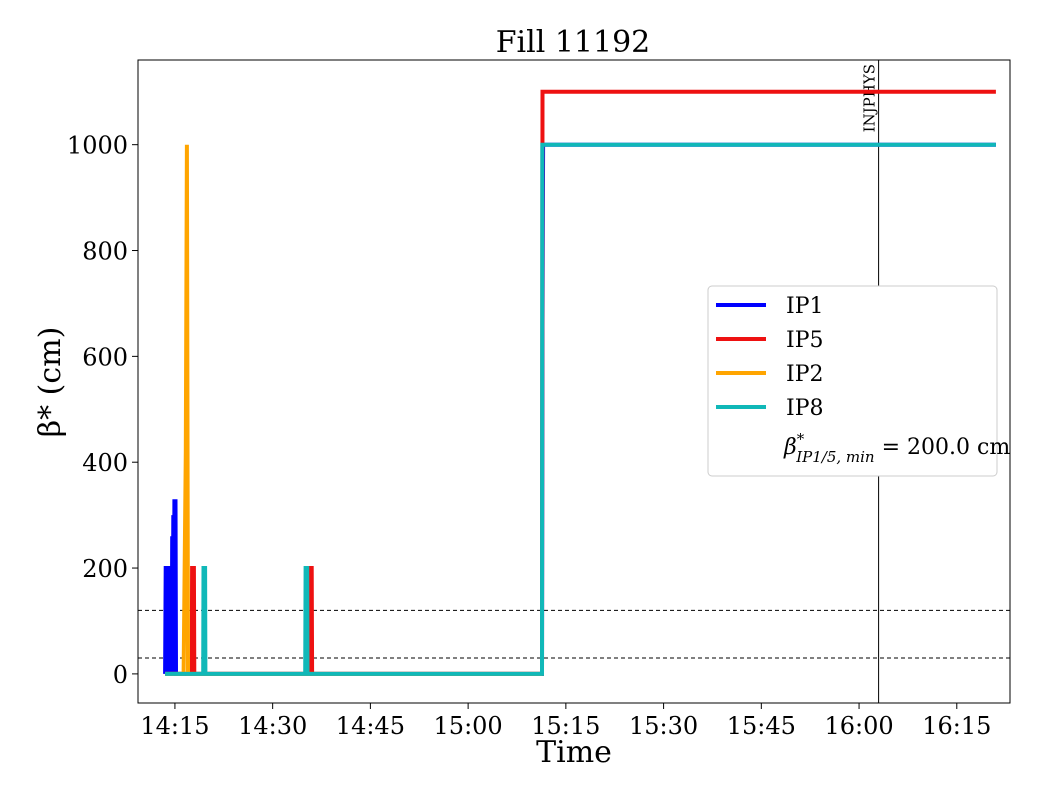 The width and height of the screenshot is (1040, 800). I want to click on y-tick-label: 200, so click(105, 569).